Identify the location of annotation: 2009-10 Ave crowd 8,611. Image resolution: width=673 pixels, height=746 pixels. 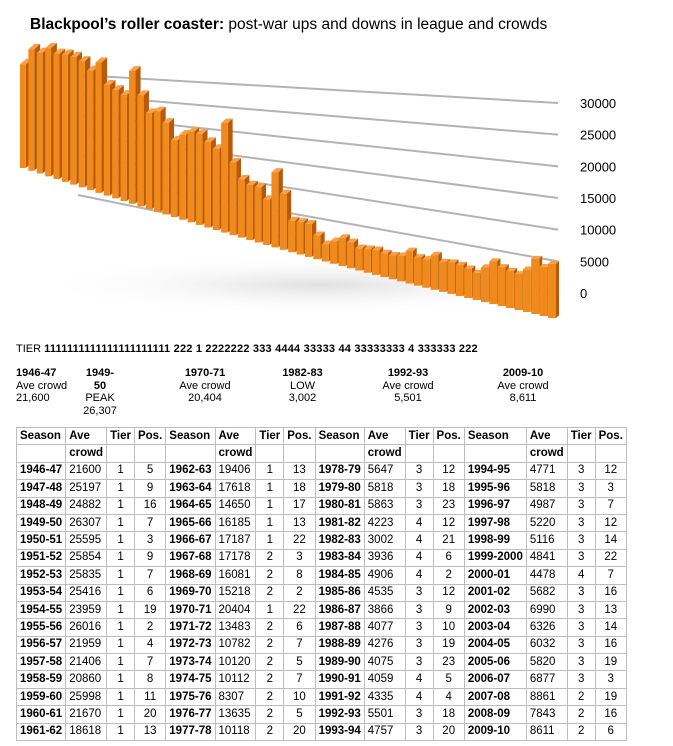
(523, 386).